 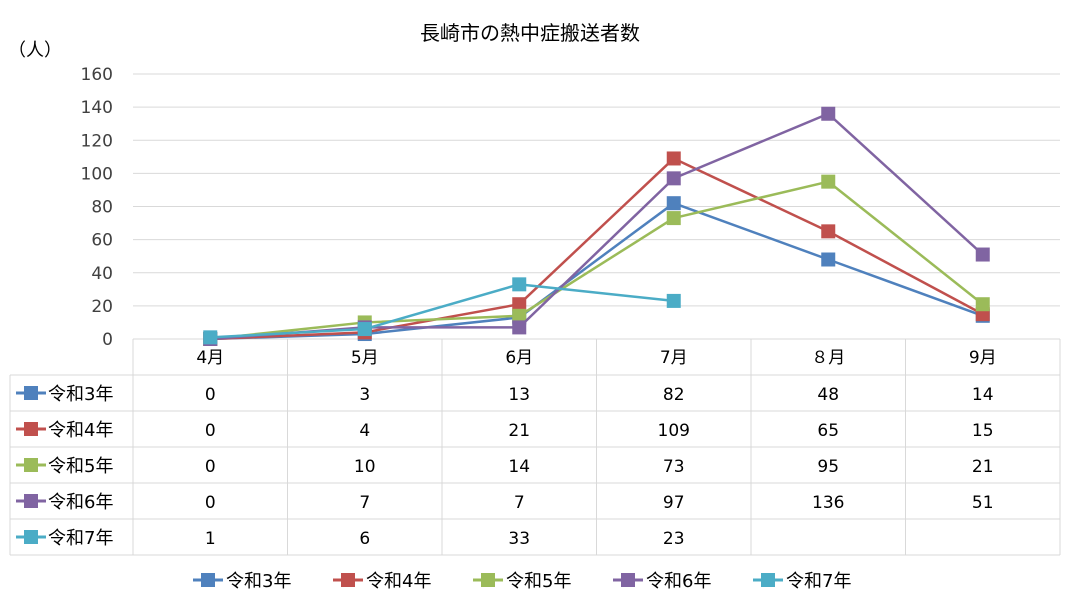 I want to click on table-cell-value: 109, so click(x=674, y=431).